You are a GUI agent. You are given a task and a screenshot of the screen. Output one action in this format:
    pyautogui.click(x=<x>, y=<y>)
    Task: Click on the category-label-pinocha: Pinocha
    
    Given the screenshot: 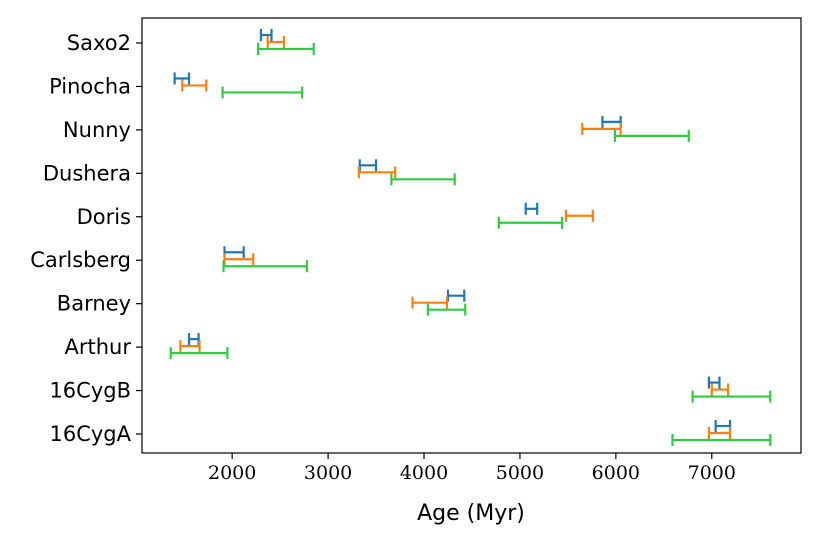 What is the action you would take?
    pyautogui.click(x=90, y=86)
    